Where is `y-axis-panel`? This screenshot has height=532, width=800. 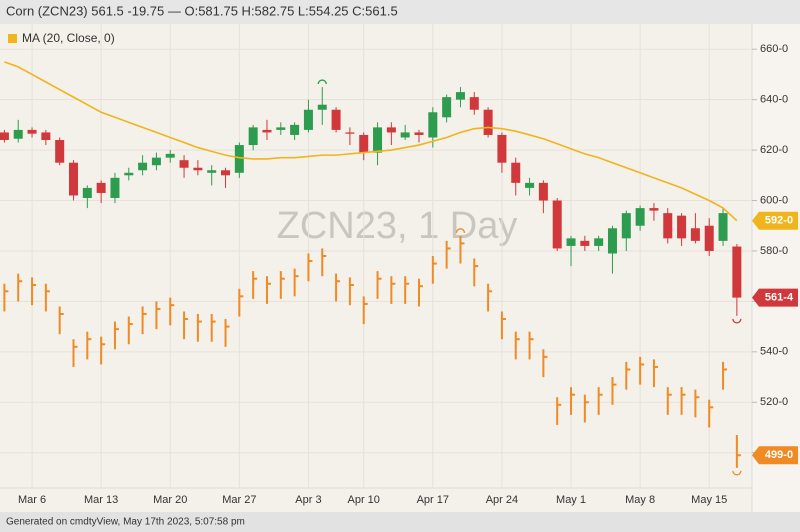 y-axis-panel is located at coordinates (776, 268).